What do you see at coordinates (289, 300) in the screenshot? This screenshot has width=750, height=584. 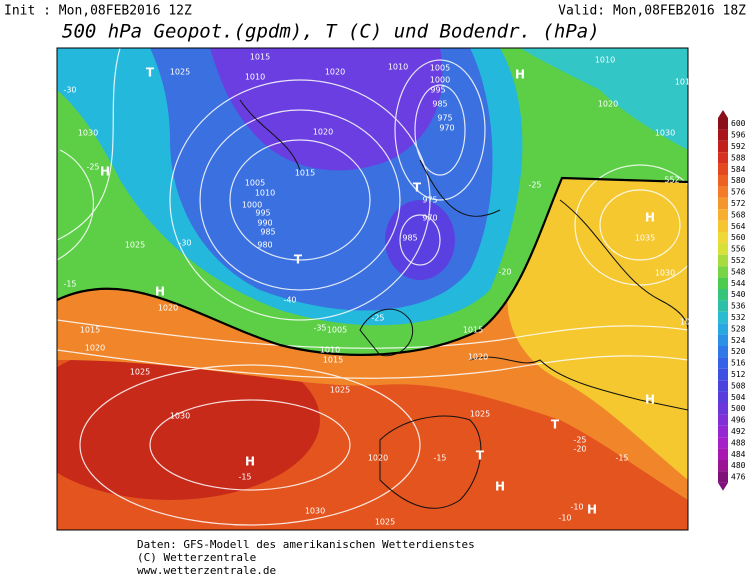 I see `contour-label: -40` at bounding box center [289, 300].